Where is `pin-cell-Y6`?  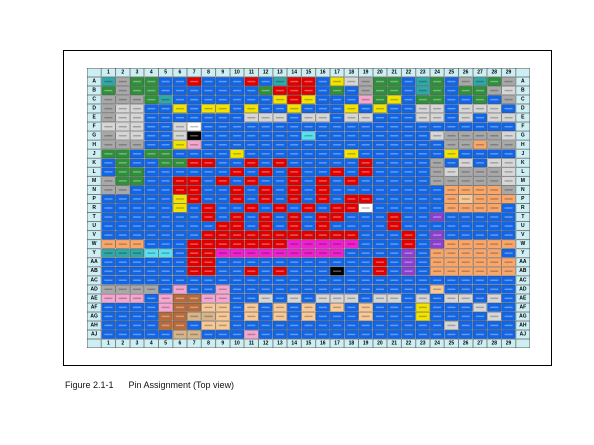 pin-cell-Y6 is located at coordinates (179, 253).